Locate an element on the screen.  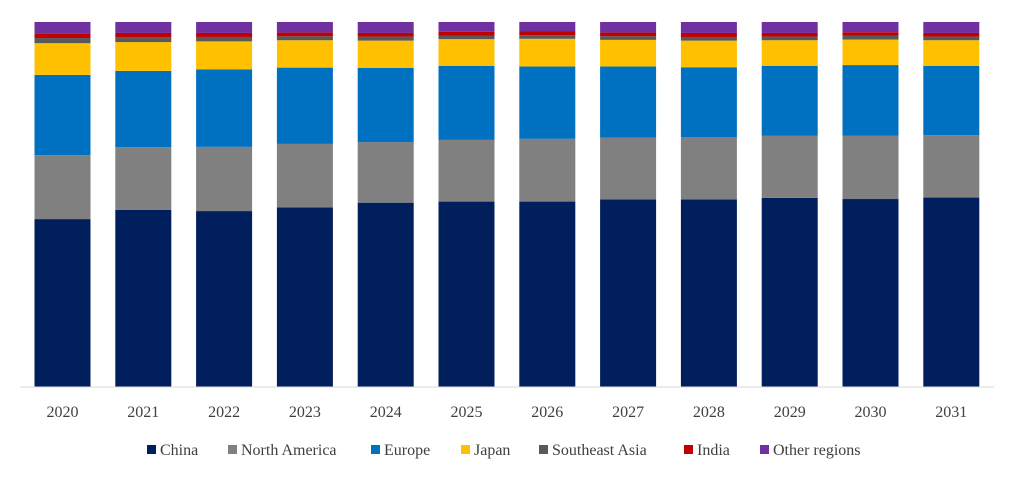
bar-2021-japan is located at coordinates (143, 56).